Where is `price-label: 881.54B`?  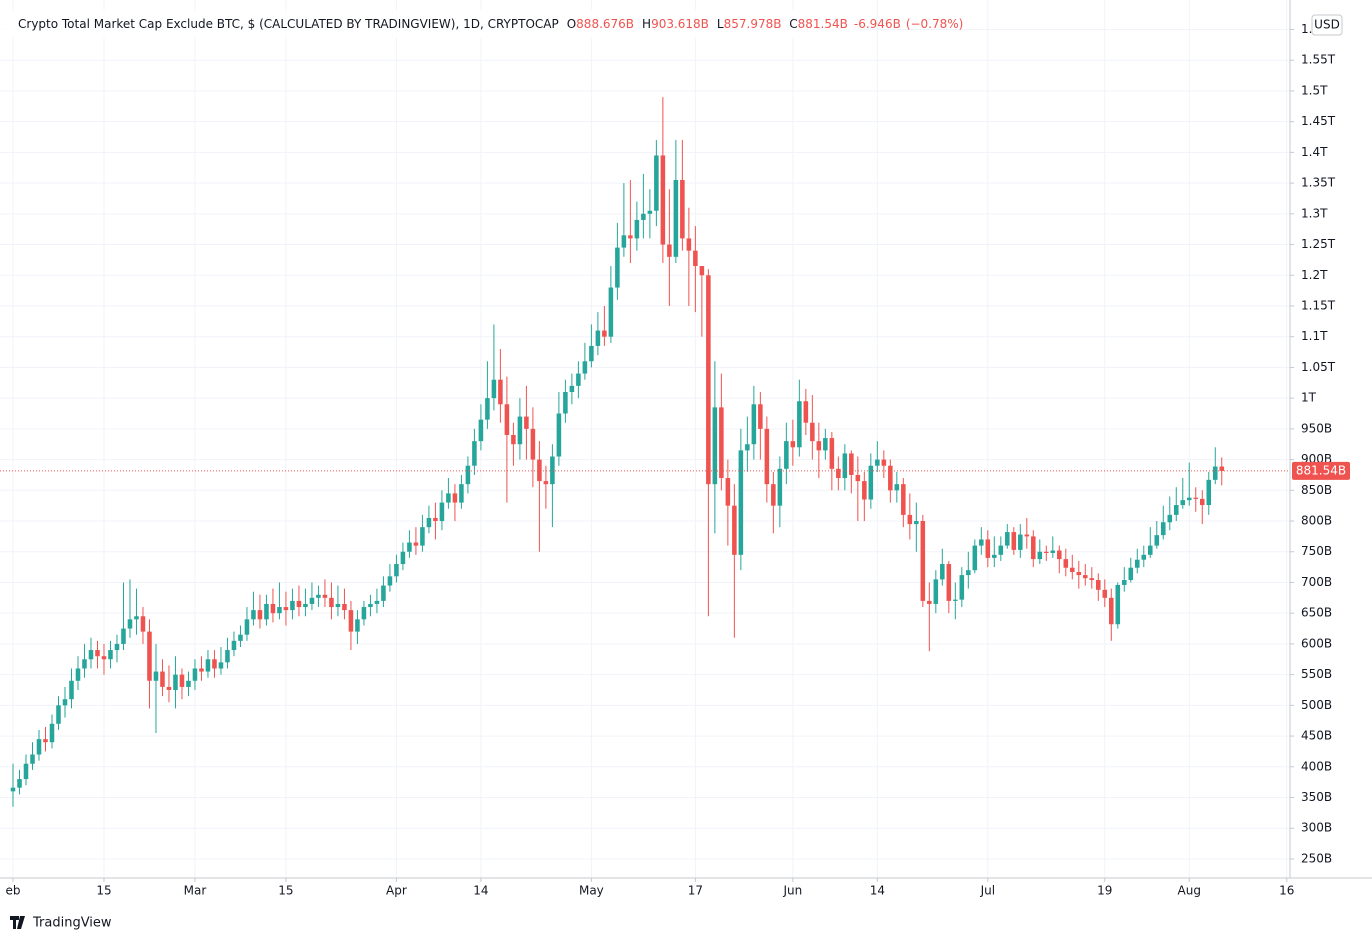
price-label: 881.54B is located at coordinates (1321, 470).